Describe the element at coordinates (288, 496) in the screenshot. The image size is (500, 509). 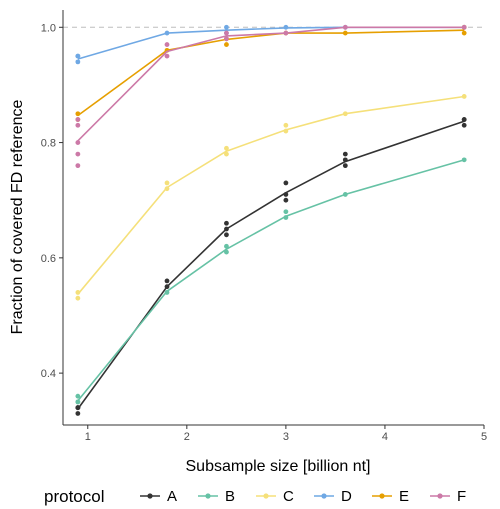
I see `legend-label-c: C` at that location.